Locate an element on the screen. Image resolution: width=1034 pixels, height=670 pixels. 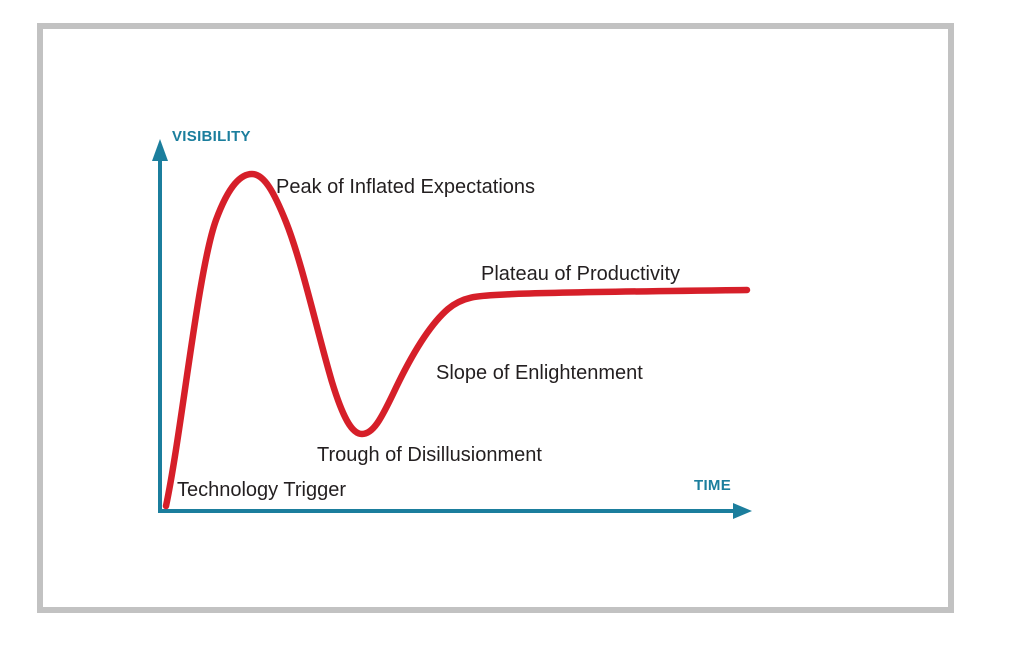
annotation-slope-of-enlightenment: Slope of Enlightenment is located at coordinates (539, 373).